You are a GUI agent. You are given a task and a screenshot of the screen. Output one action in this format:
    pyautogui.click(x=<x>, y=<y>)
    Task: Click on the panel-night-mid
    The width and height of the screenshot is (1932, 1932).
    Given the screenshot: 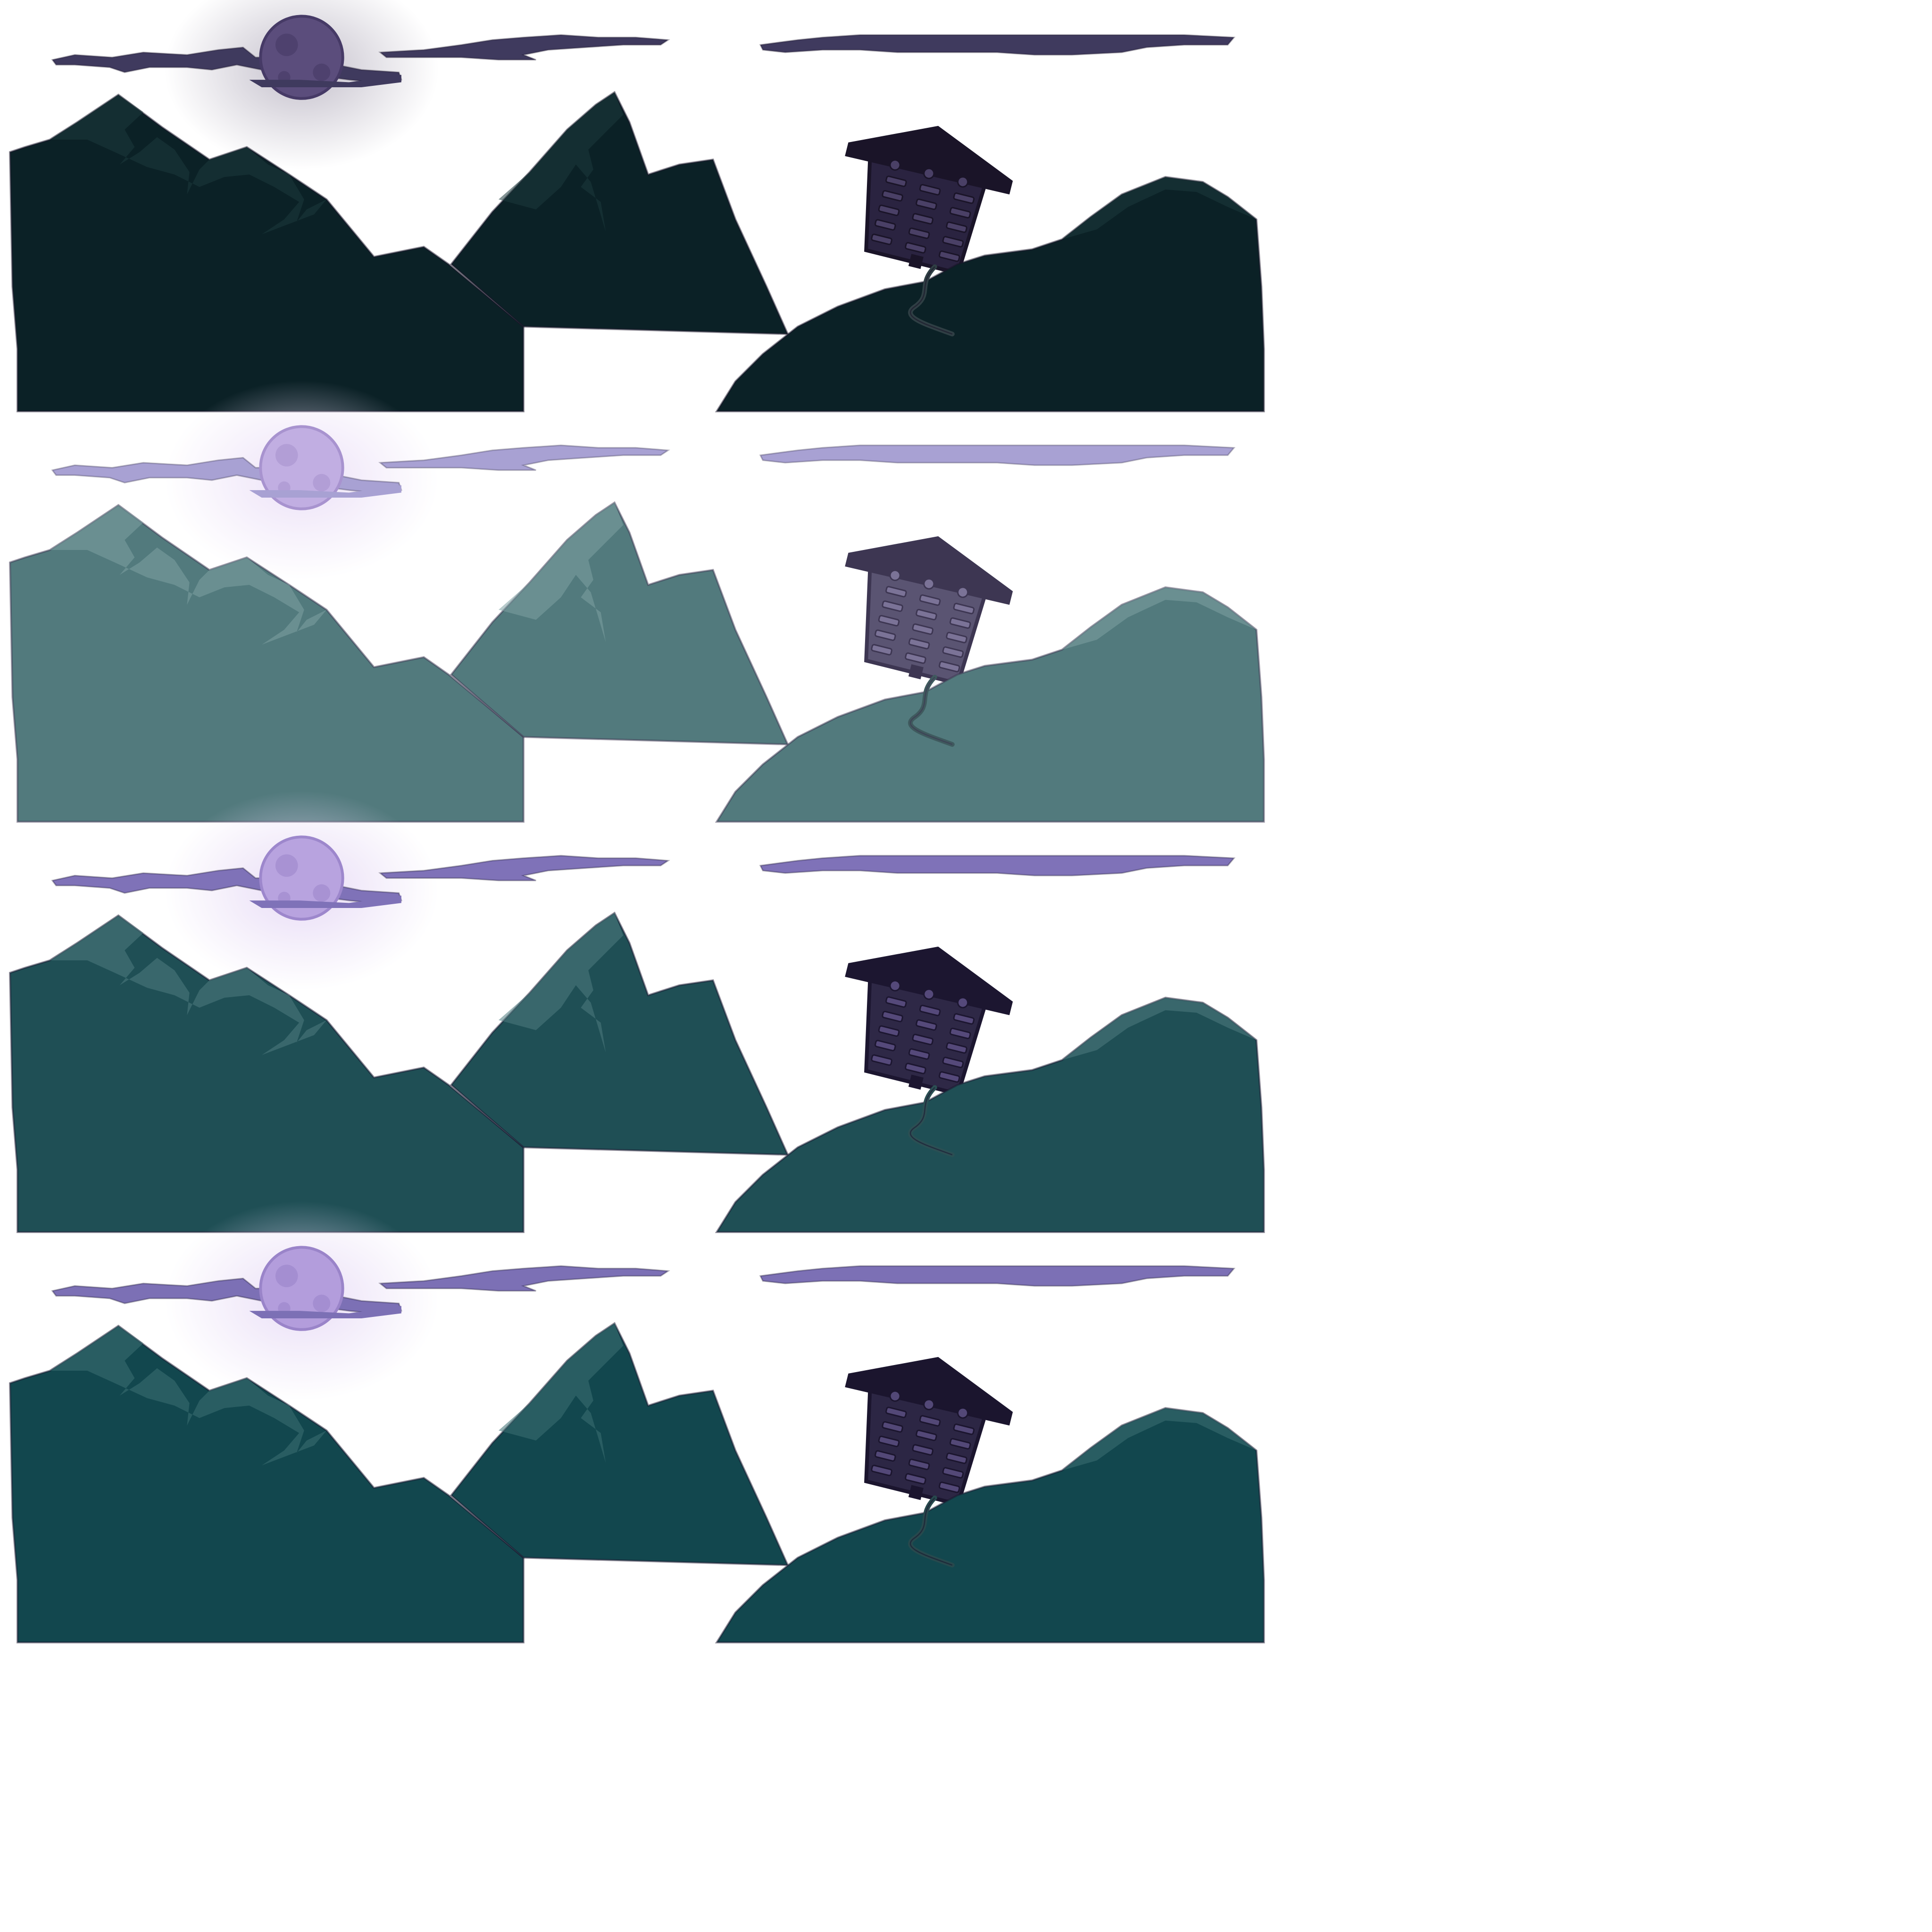 What is the action you would take?
    pyautogui.click(x=637, y=1012)
    